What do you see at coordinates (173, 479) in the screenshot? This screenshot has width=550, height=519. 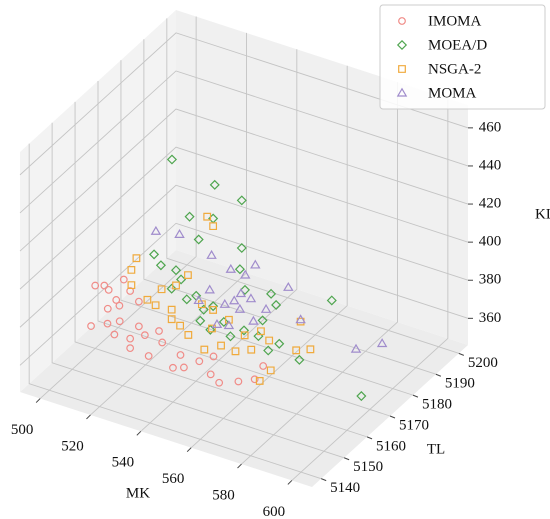 I see `x-tick-label: 560` at bounding box center [173, 479].